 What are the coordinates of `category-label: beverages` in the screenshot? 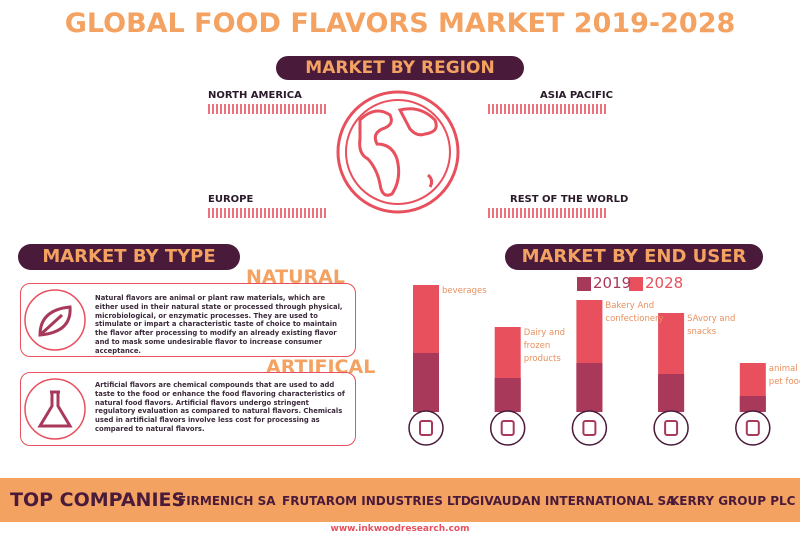 It's located at (464, 291).